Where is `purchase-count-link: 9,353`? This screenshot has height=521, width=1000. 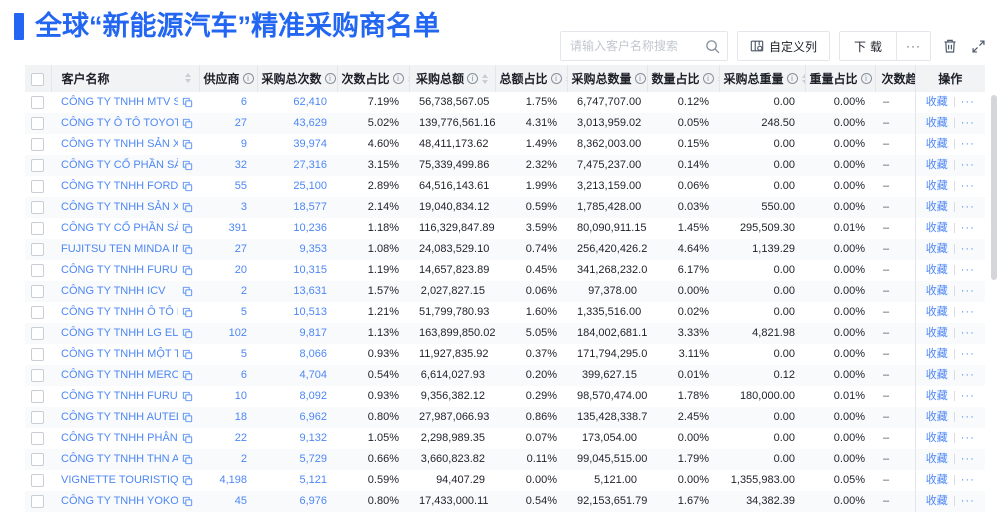 purchase-count-link: 9,353 is located at coordinates (313, 249).